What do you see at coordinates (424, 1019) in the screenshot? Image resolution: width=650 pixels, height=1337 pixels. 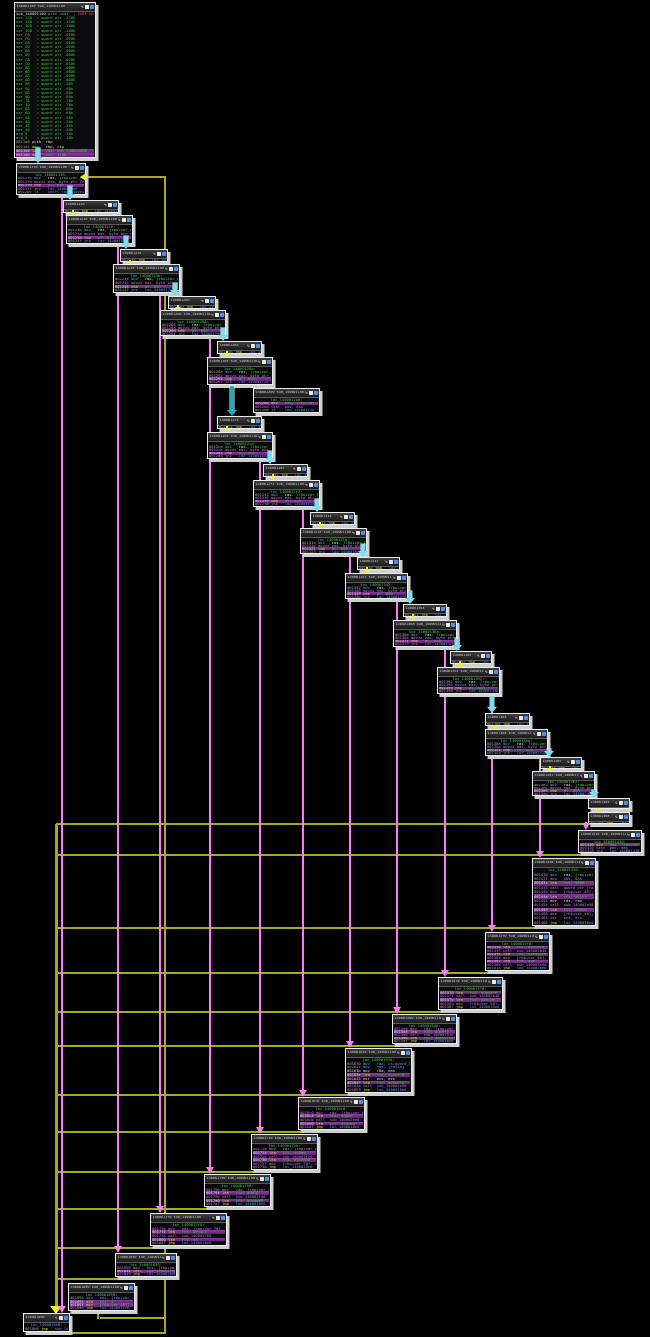 I see `block-titlebar: 1400015d0 sub_1400011d0 ✎` at bounding box center [424, 1019].